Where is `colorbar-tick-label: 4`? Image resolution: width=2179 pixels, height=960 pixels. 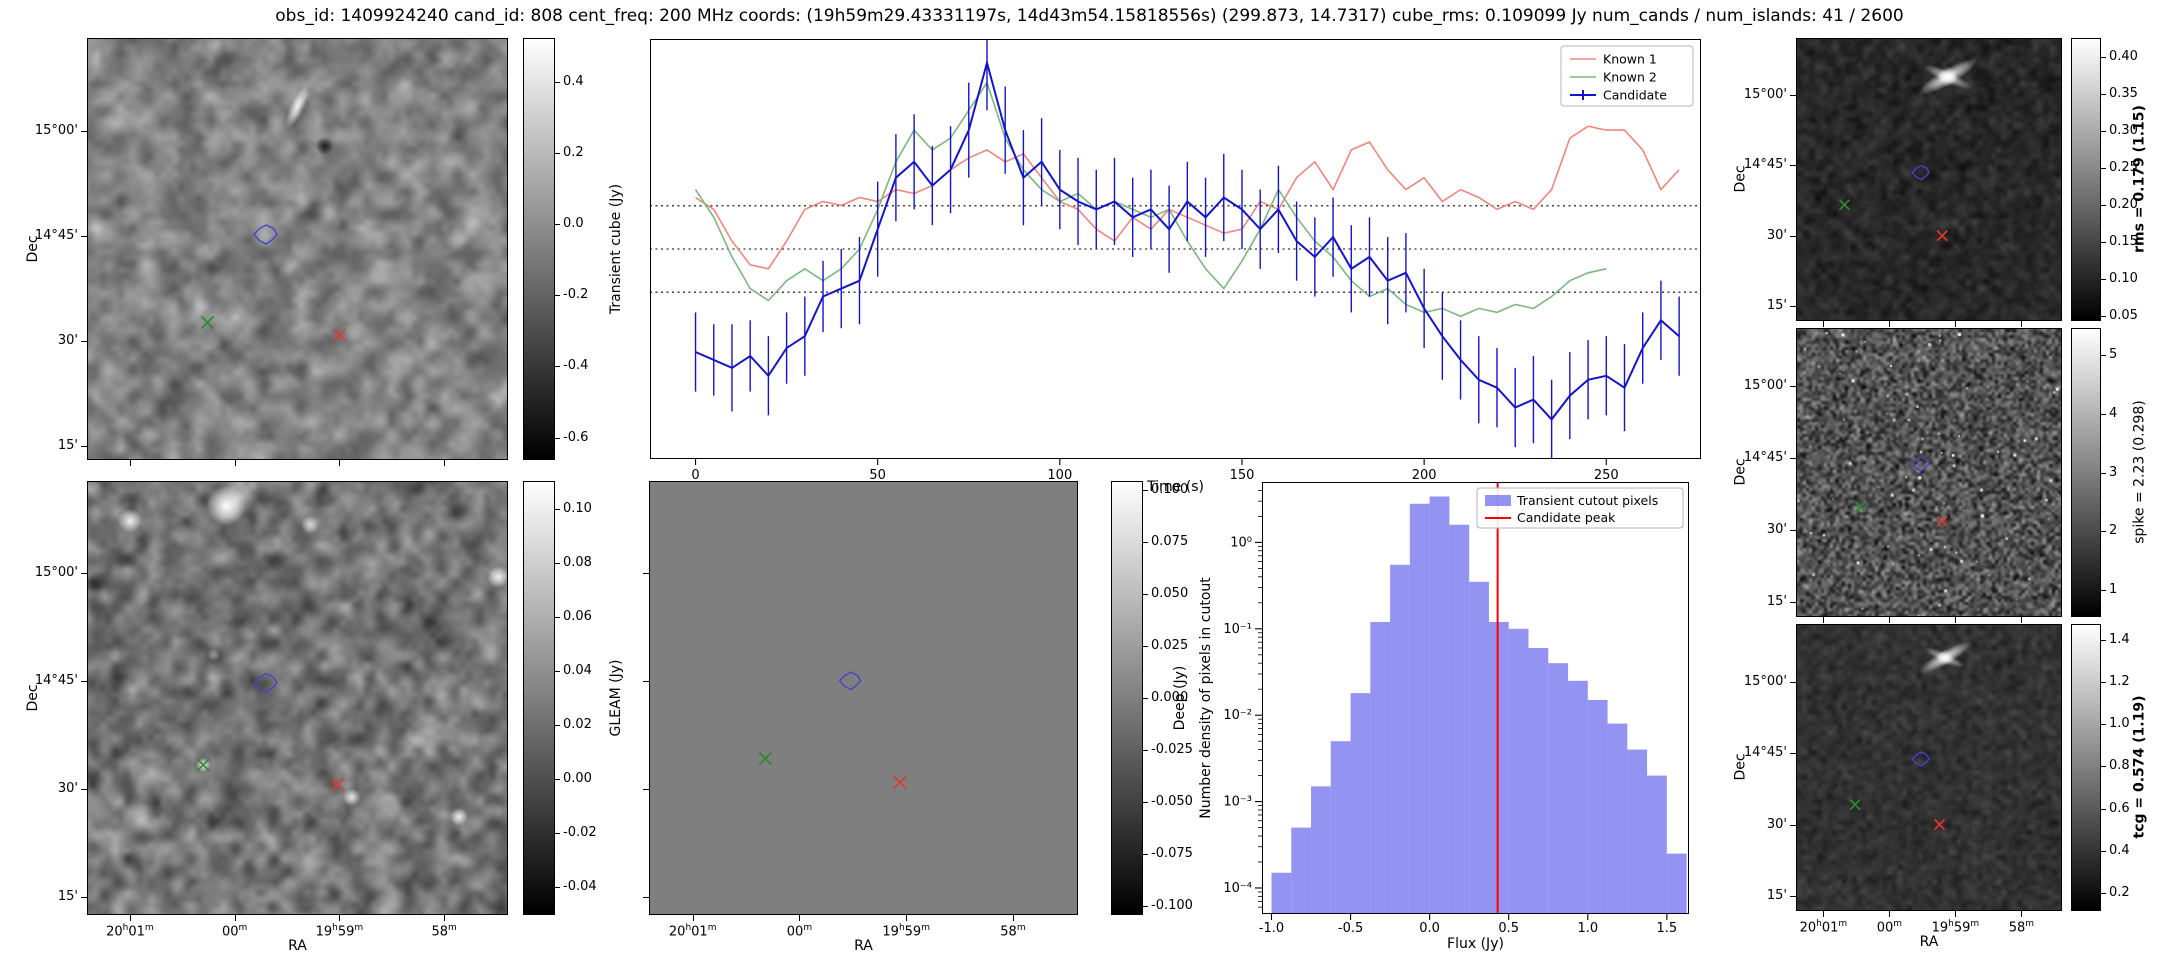
colorbar-tick-label: 4 is located at coordinates (2113, 413).